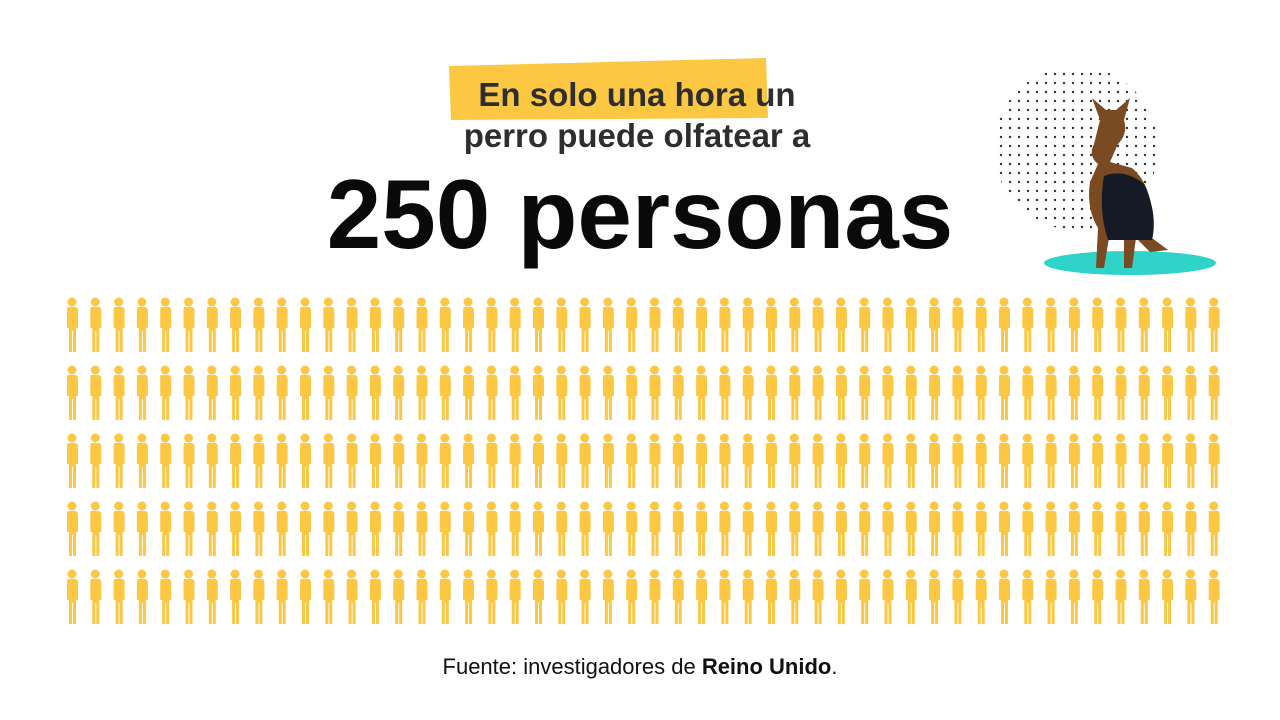 Image resolution: width=1280 pixels, height=720 pixels. What do you see at coordinates (775, 94) in the screenshot?
I see `title-rest: un` at bounding box center [775, 94].